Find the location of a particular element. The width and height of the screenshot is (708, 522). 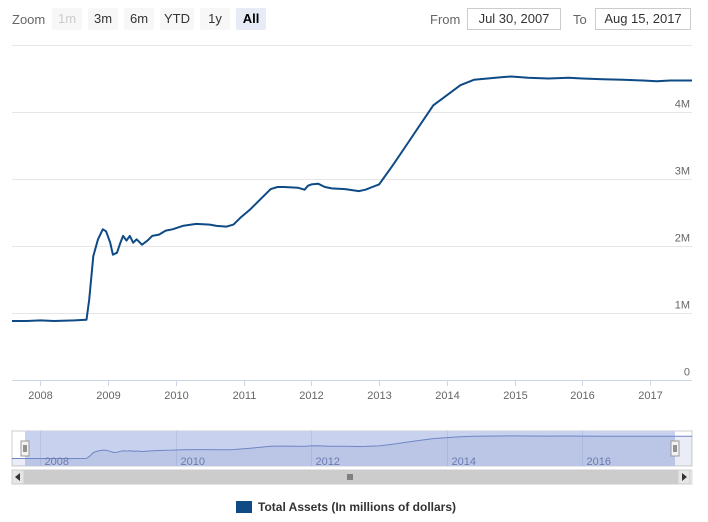

to-date-input: Aug 15, 2017 is located at coordinates (643, 19).